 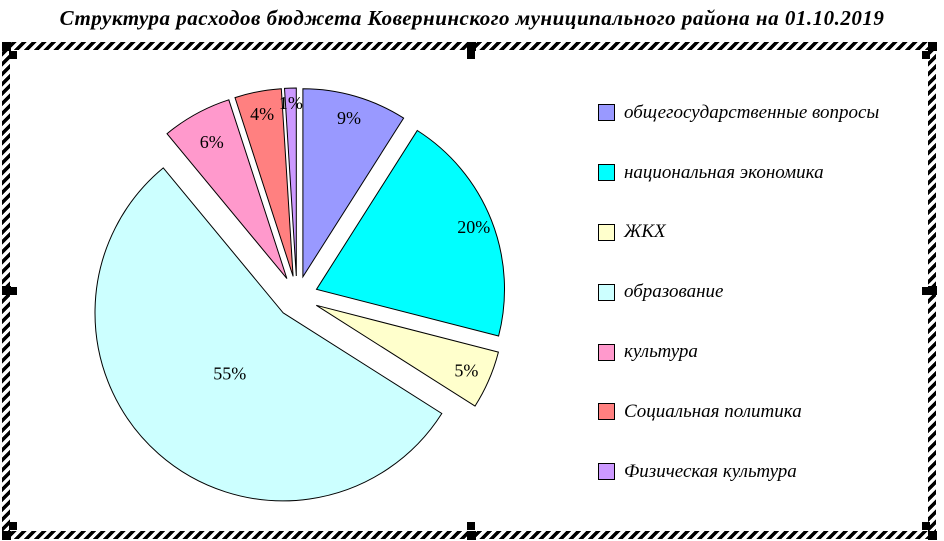 I want to click on legend-item-4: образование, so click(x=753, y=292).